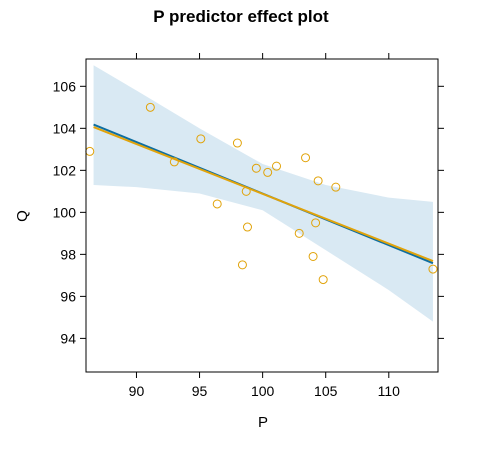 This screenshot has height=451, width=480. What do you see at coordinates (68, 338) in the screenshot?
I see `y-tick-label: 94` at bounding box center [68, 338].